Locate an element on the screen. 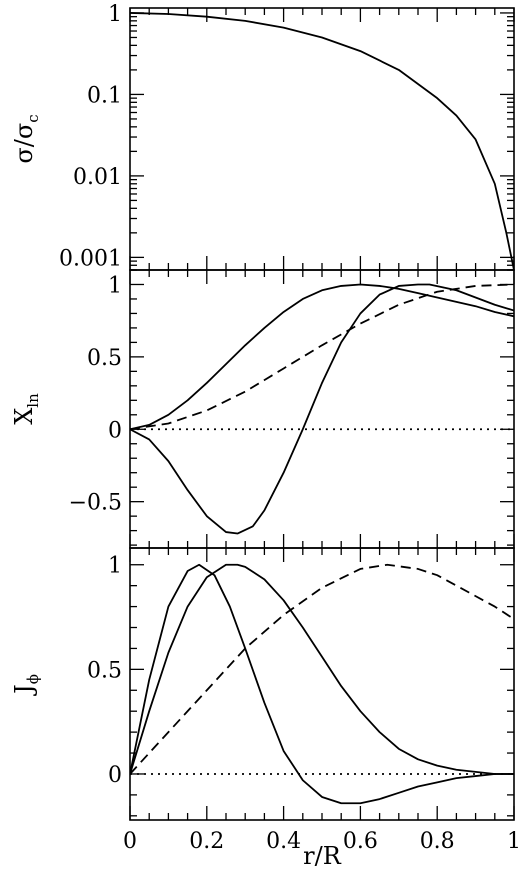 The height and width of the screenshot is (894, 520). y-axis-label: σ/σc is located at coordinates (26, 138).